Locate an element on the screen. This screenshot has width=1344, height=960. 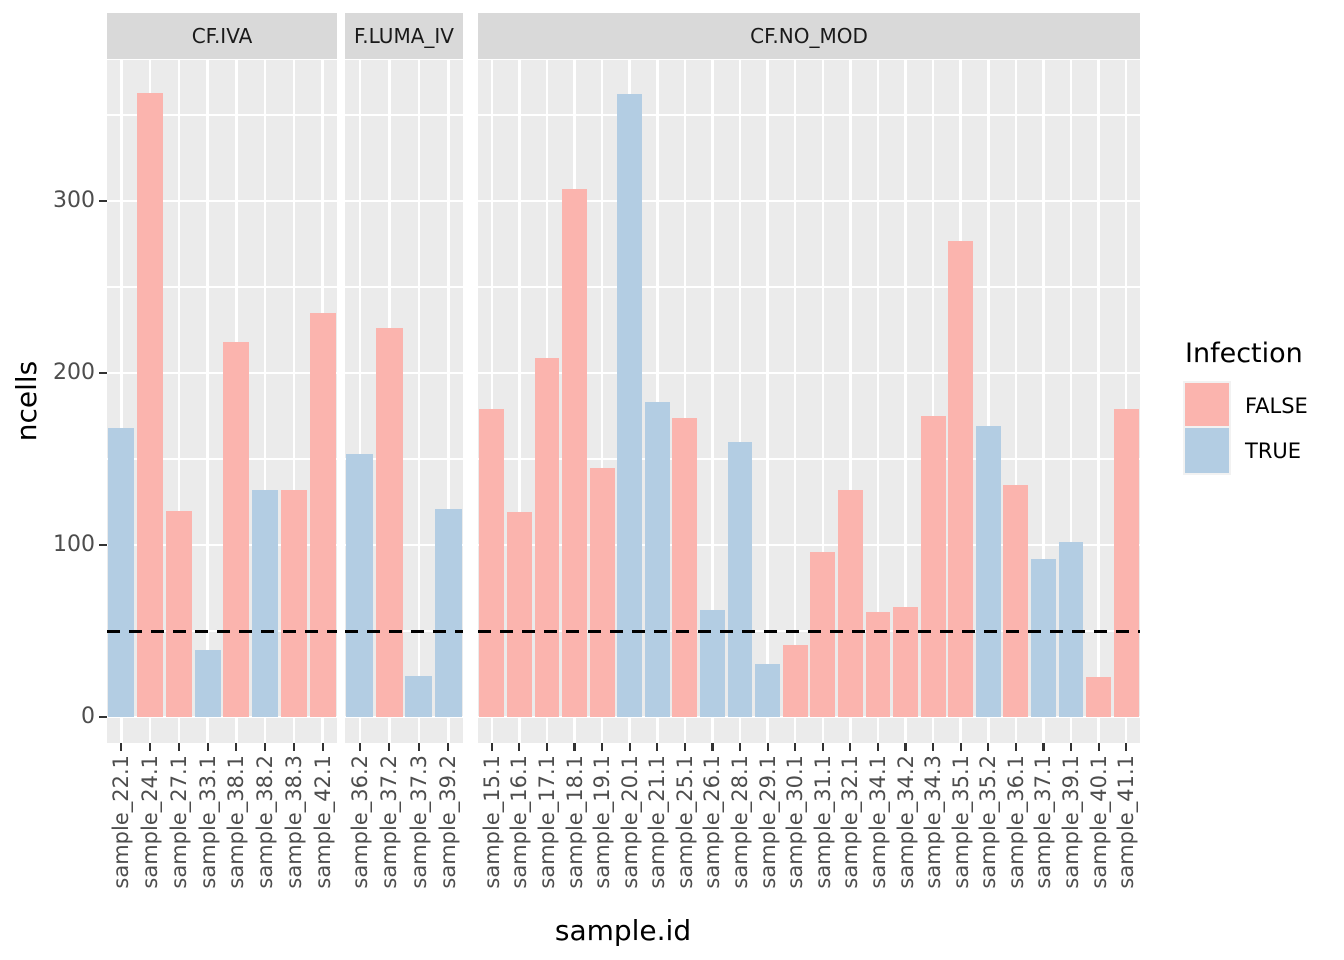
x-tick-label: sample_34.3 is located at coordinates (933, 822).